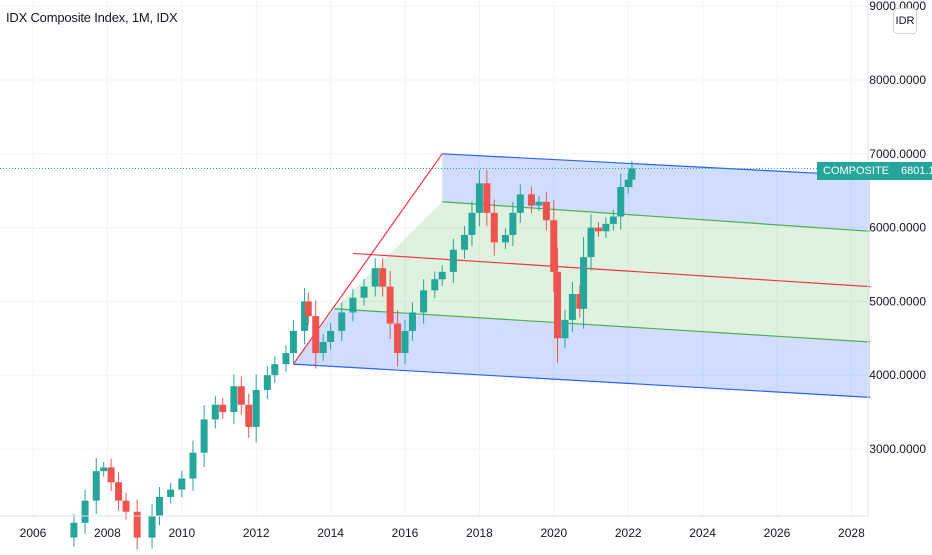 Image resolution: width=932 pixels, height=555 pixels. Describe the element at coordinates (916, 171) in the screenshot. I see `last-price-value: 6801.1590` at that location.